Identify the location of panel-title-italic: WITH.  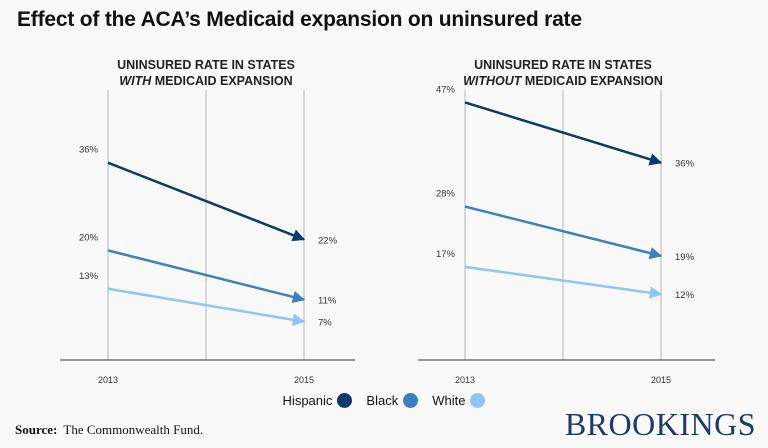
(135, 81).